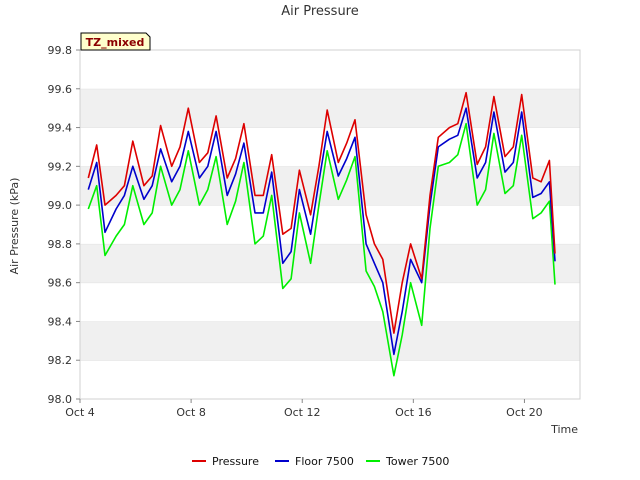 The image size is (640, 480). What do you see at coordinates (320, 11) in the screenshot?
I see `chart-title: Air Pressure` at bounding box center [320, 11].